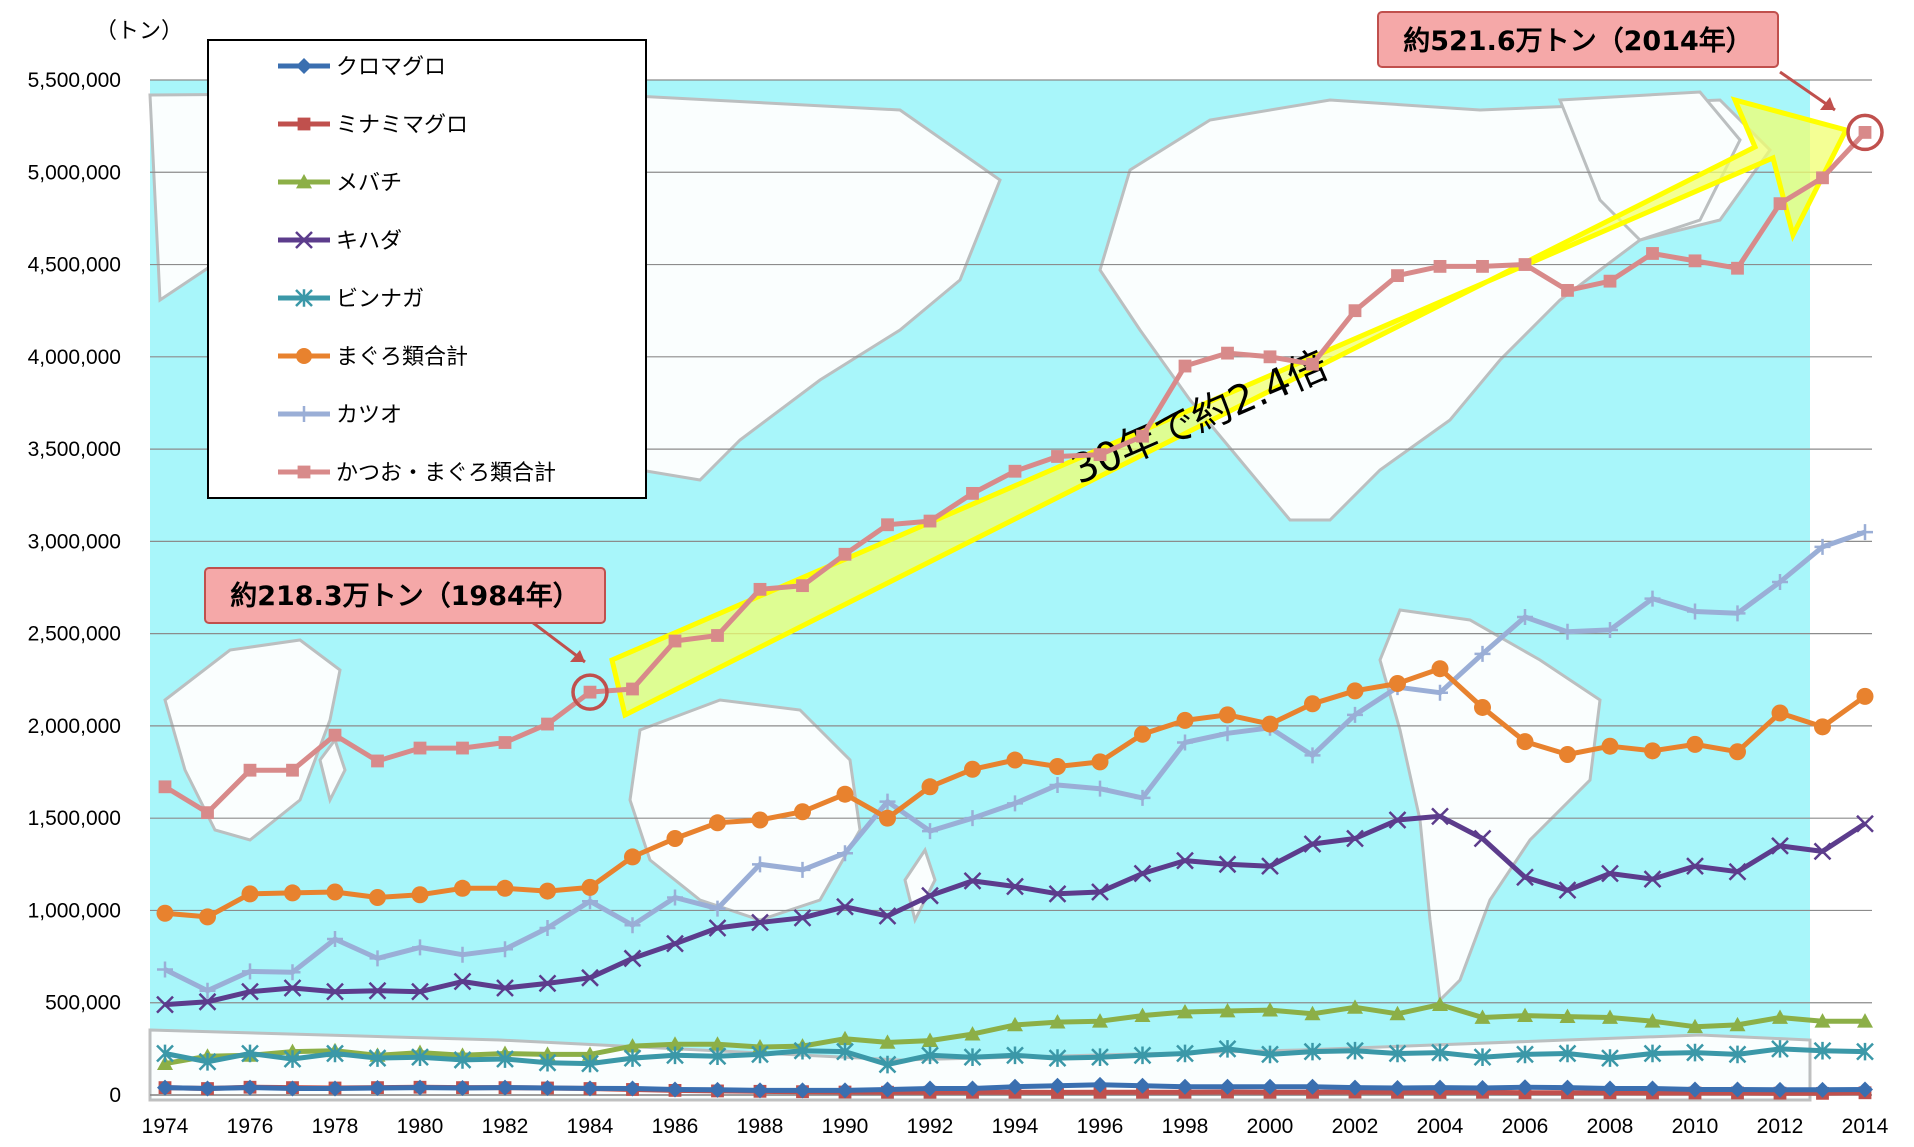 Image resolution: width=1914 pixels, height=1147 pixels. Describe the element at coordinates (1610, 1126) in the screenshot. I see `x-tick-label: 2008` at that location.